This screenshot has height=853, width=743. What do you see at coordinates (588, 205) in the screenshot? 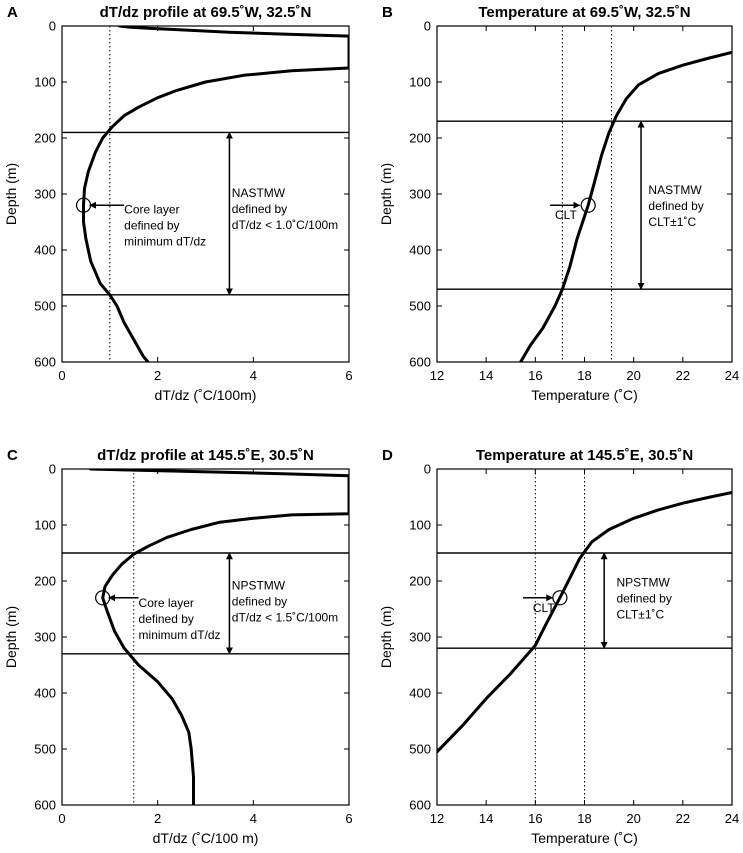
I see `core-layer-marker` at bounding box center [588, 205].